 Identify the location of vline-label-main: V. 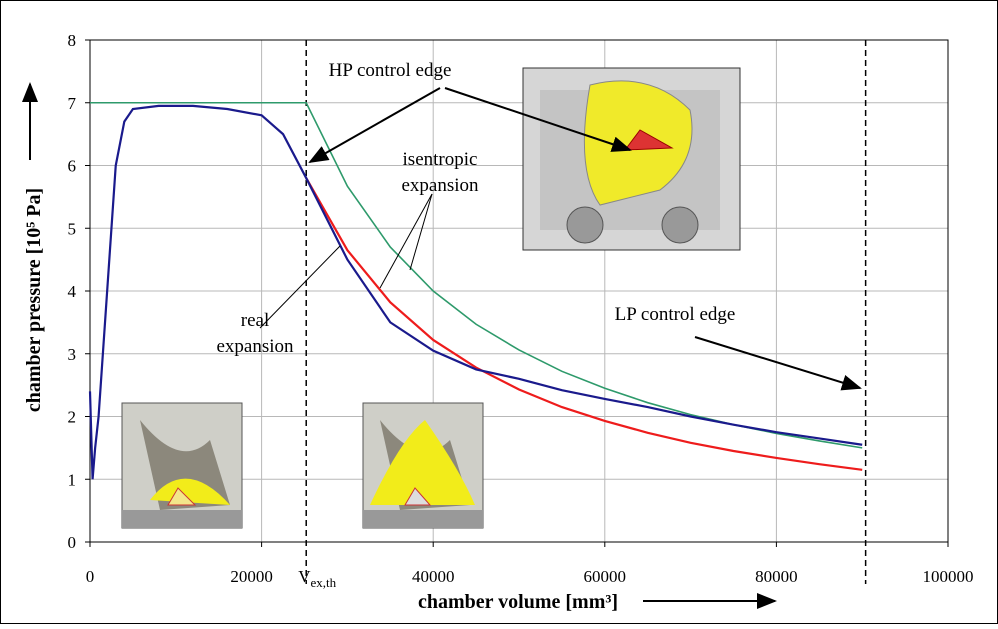
(304, 576).